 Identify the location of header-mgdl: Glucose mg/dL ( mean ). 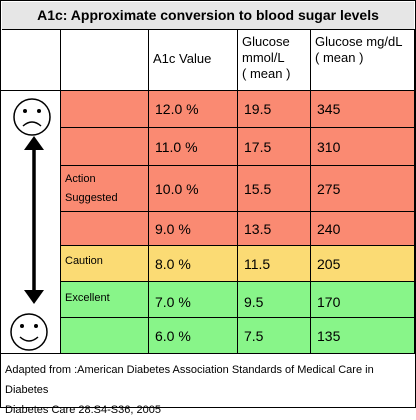
(363, 60).